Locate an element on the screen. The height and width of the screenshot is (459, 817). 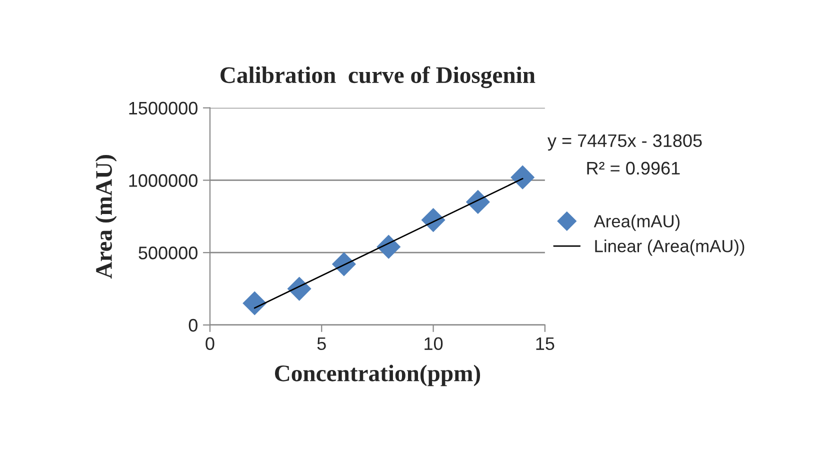
legend-label: Area(mAU) is located at coordinates (637, 222).